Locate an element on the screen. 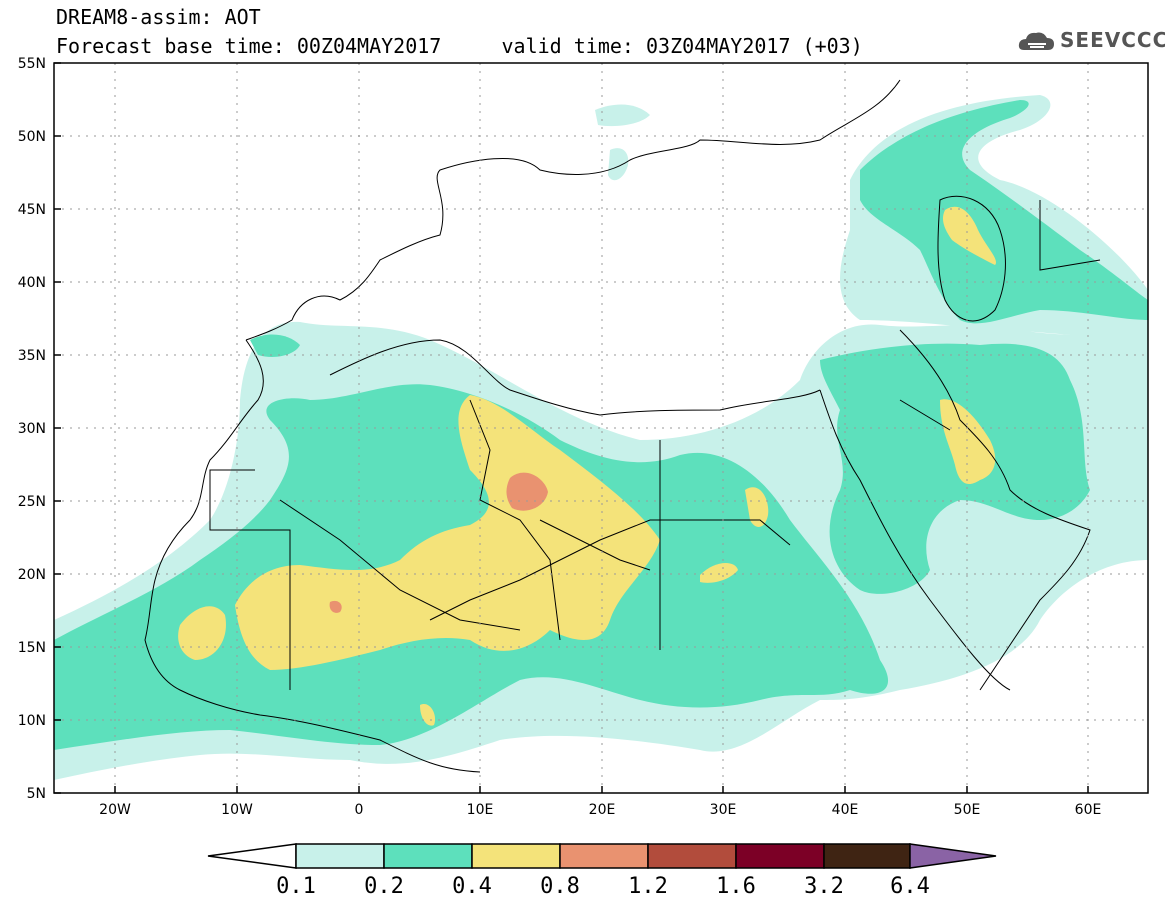 The height and width of the screenshot is (905, 1165). lat-label: 25N is located at coordinates (32, 502).